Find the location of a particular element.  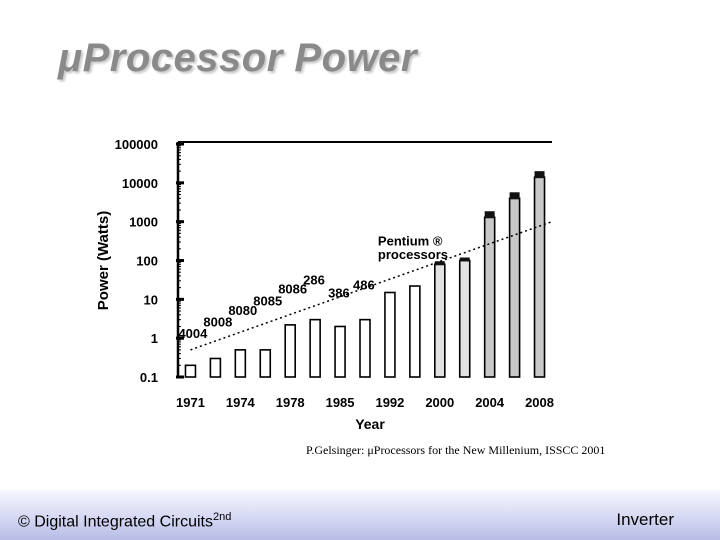

x-tick-label: 1992 is located at coordinates (389, 402).